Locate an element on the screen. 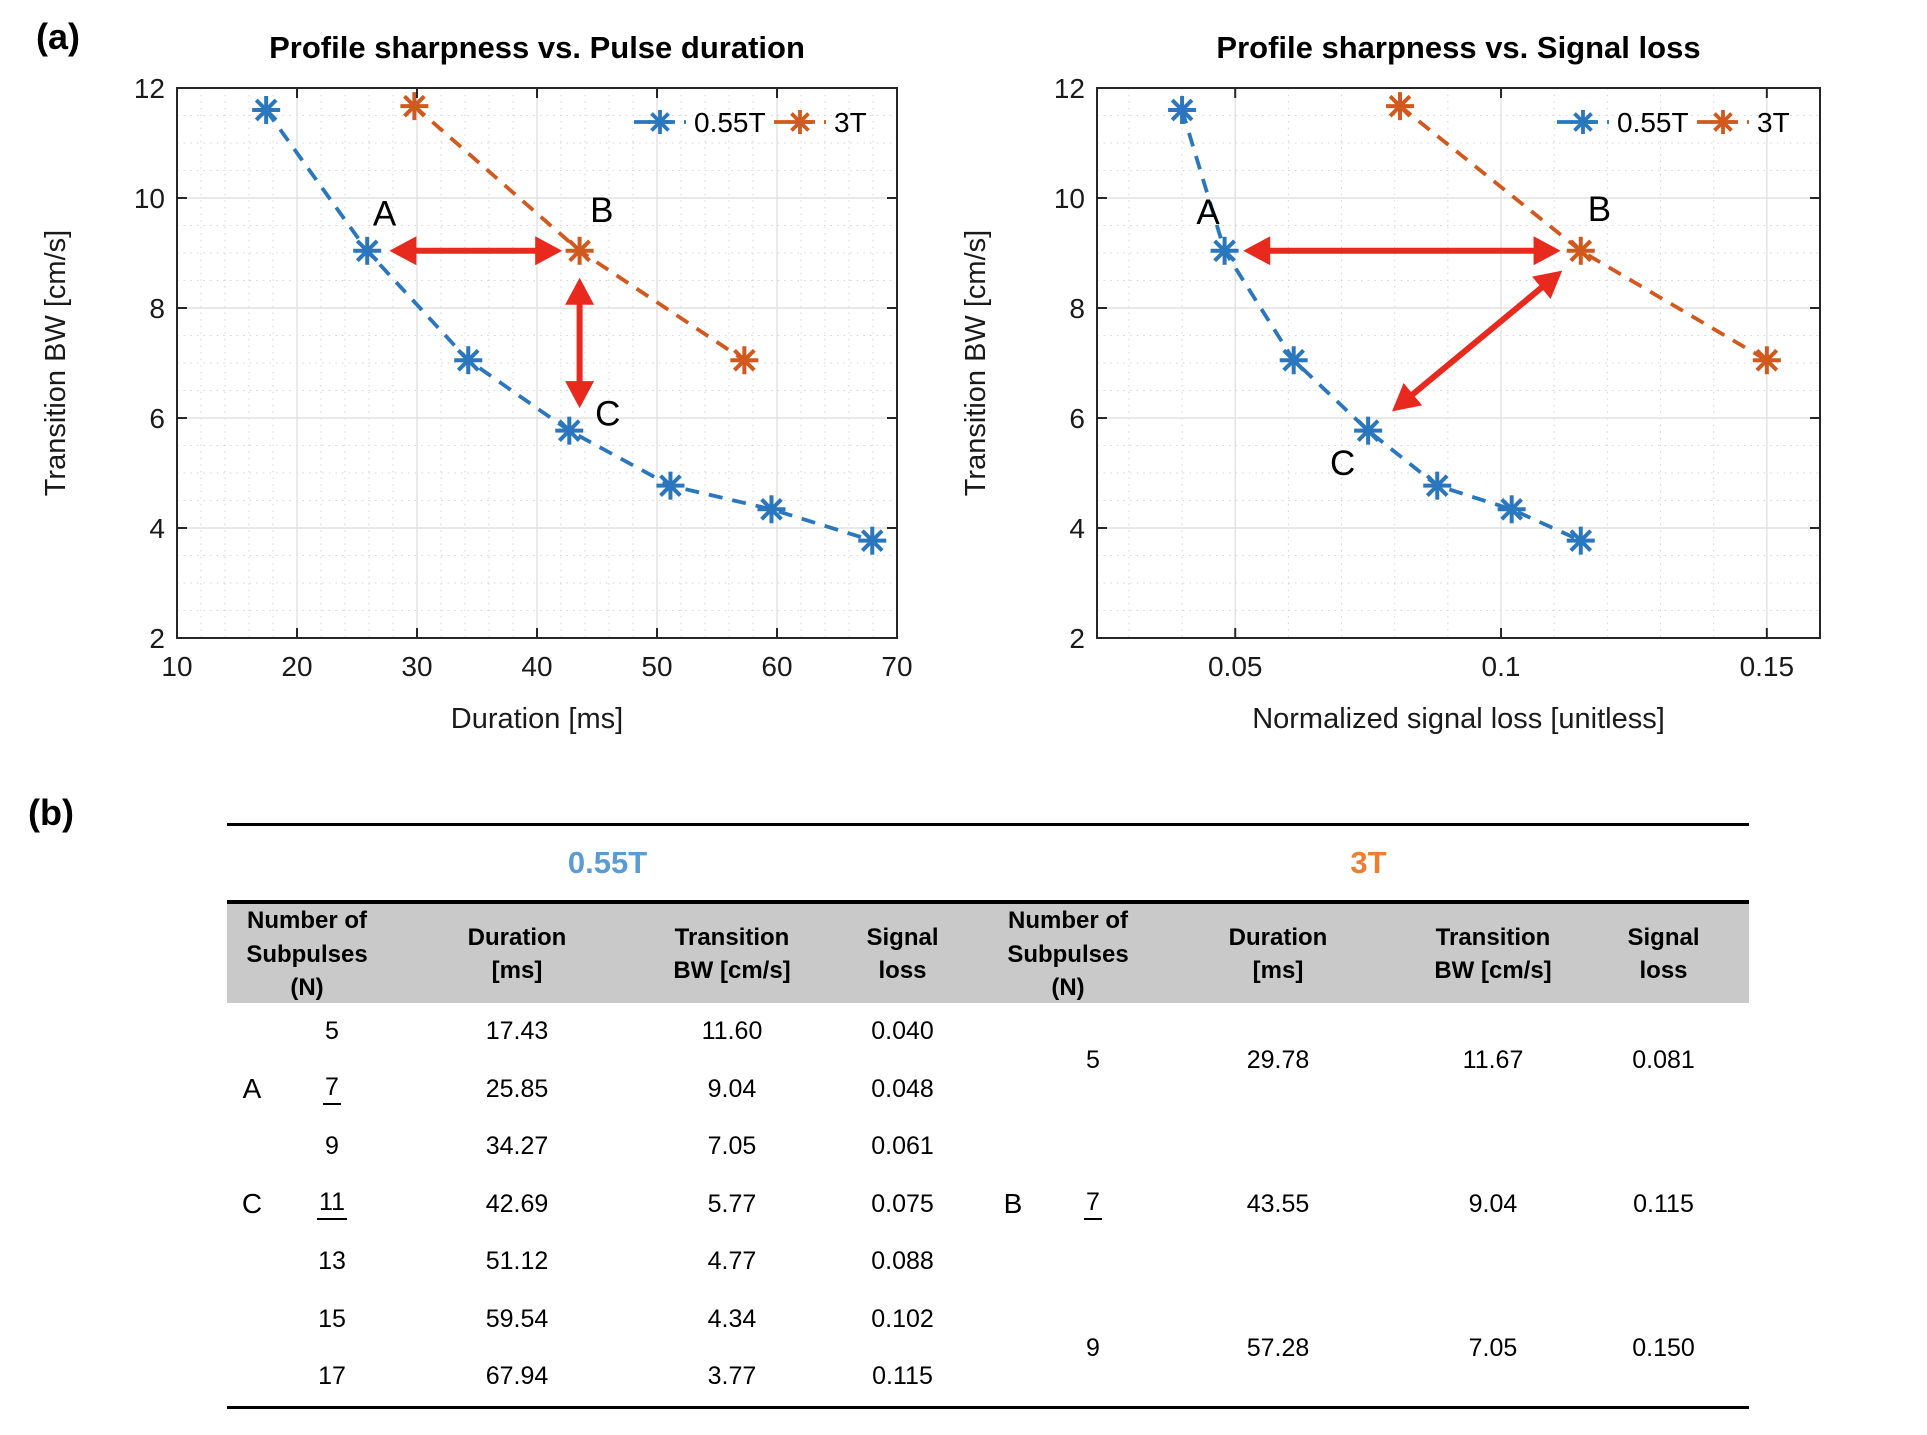 This screenshot has height=1435, width=1927. y-tick-label: 10 is located at coordinates (1069, 198).